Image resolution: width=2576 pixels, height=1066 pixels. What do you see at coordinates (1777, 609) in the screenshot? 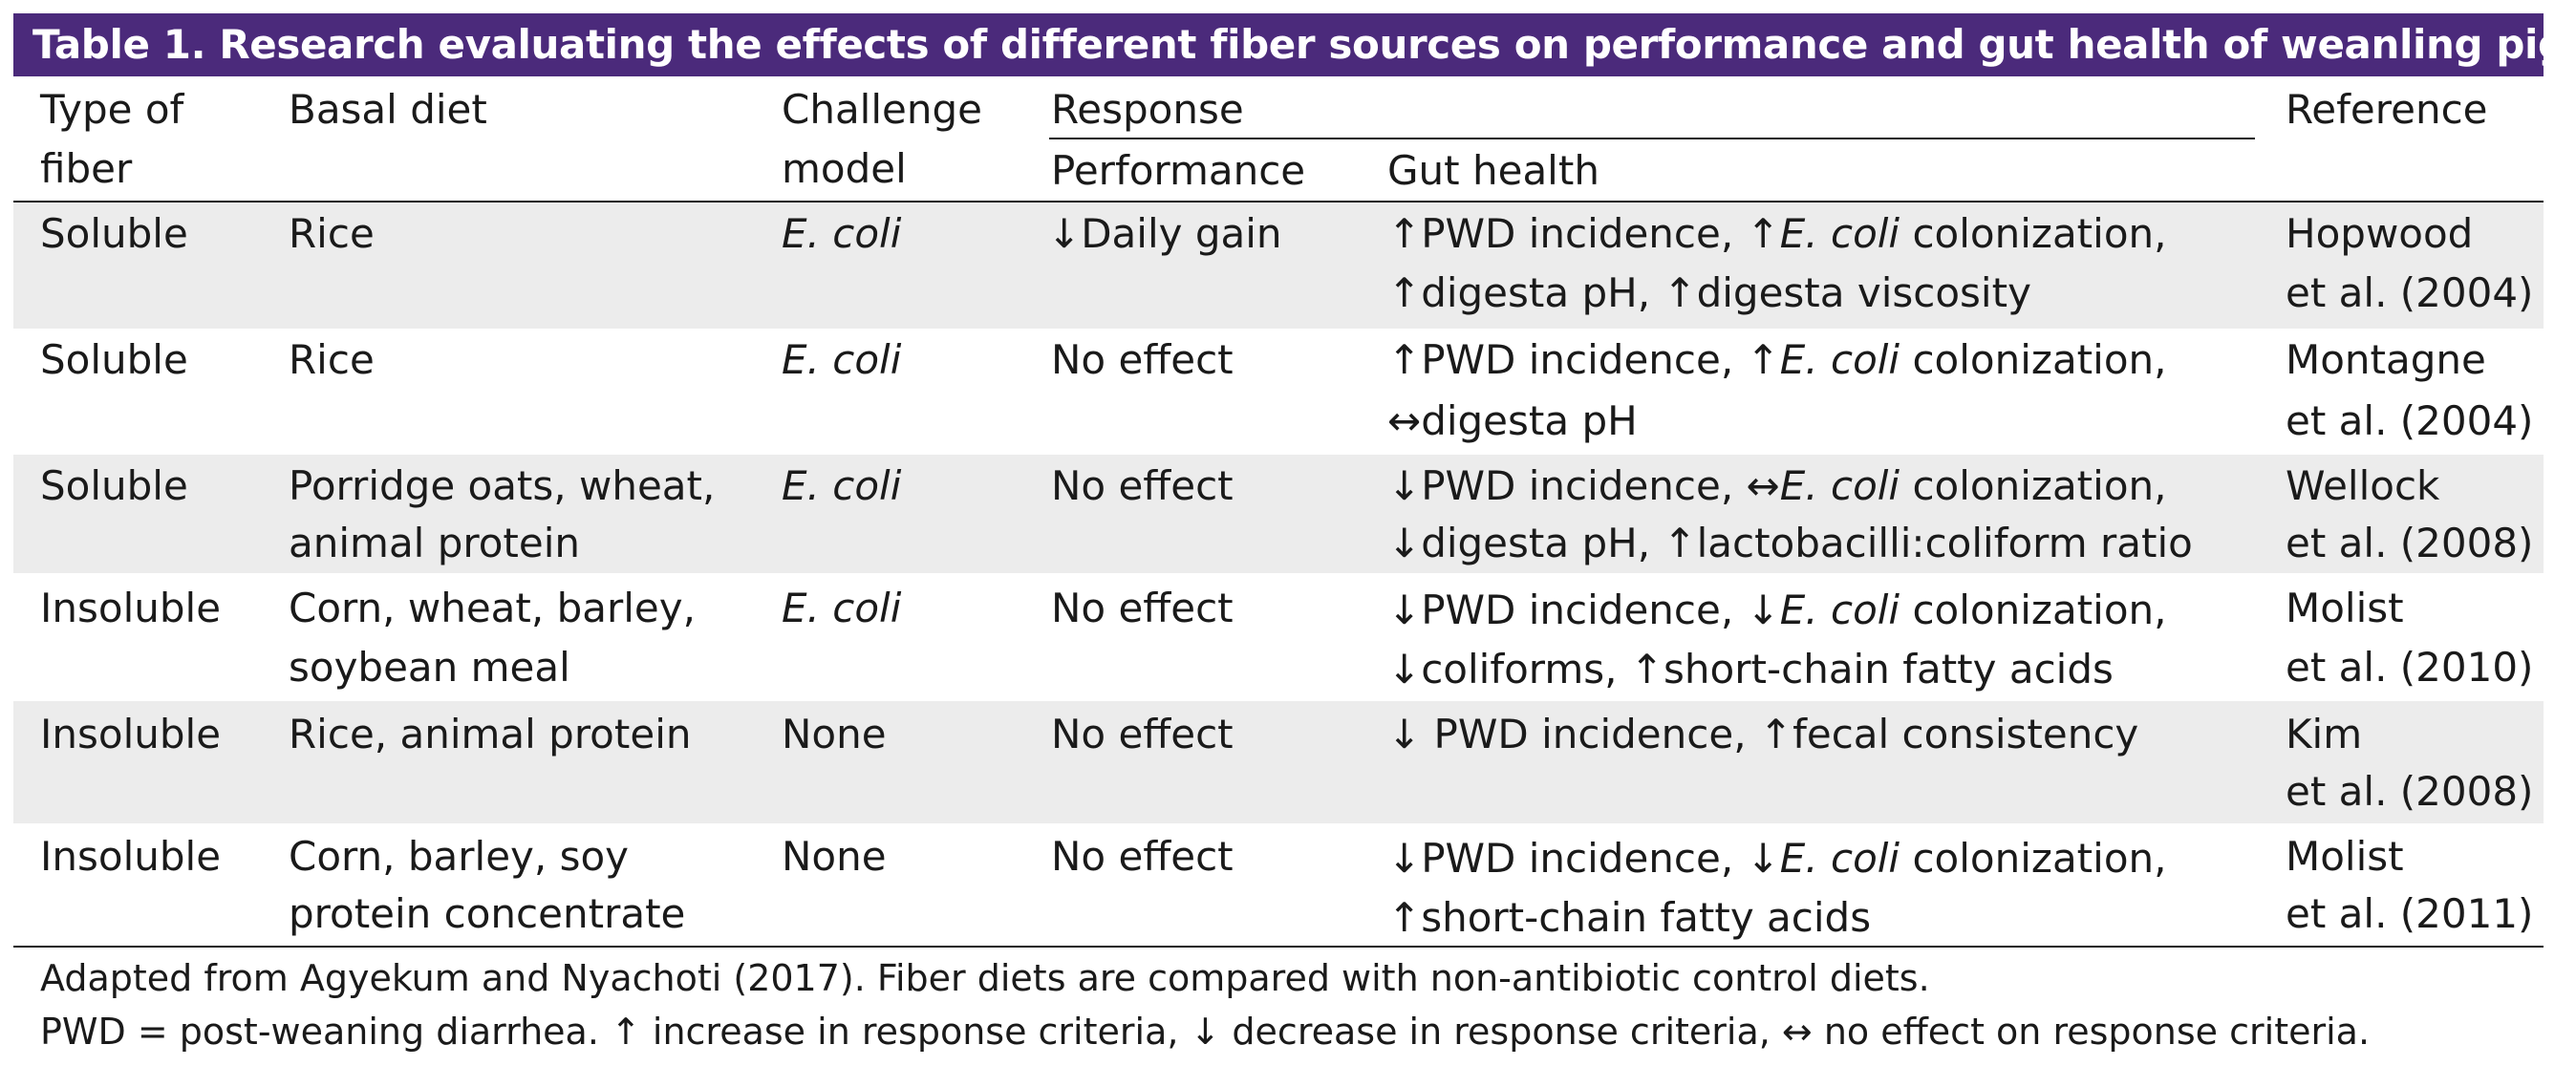
I see `row4-gut-line1: ↓PWD incidence, ↓E. coli colonization,` at bounding box center [1777, 609].